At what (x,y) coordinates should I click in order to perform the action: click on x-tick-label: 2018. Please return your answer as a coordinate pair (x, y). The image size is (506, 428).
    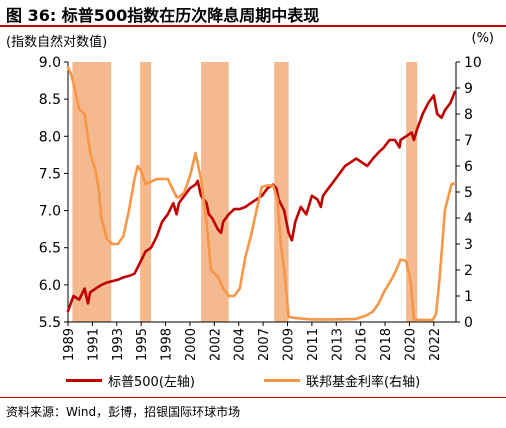
    Looking at the image, I should click on (386, 344).